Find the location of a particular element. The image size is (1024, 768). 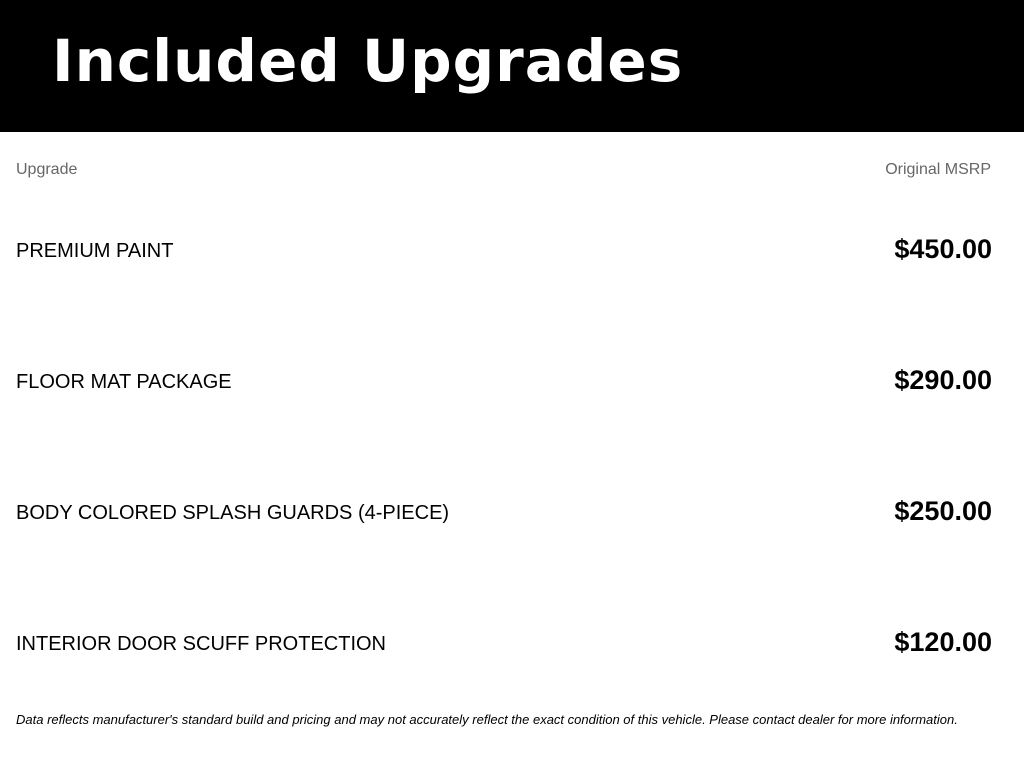

upgrade-price: $290.00 is located at coordinates (943, 380).